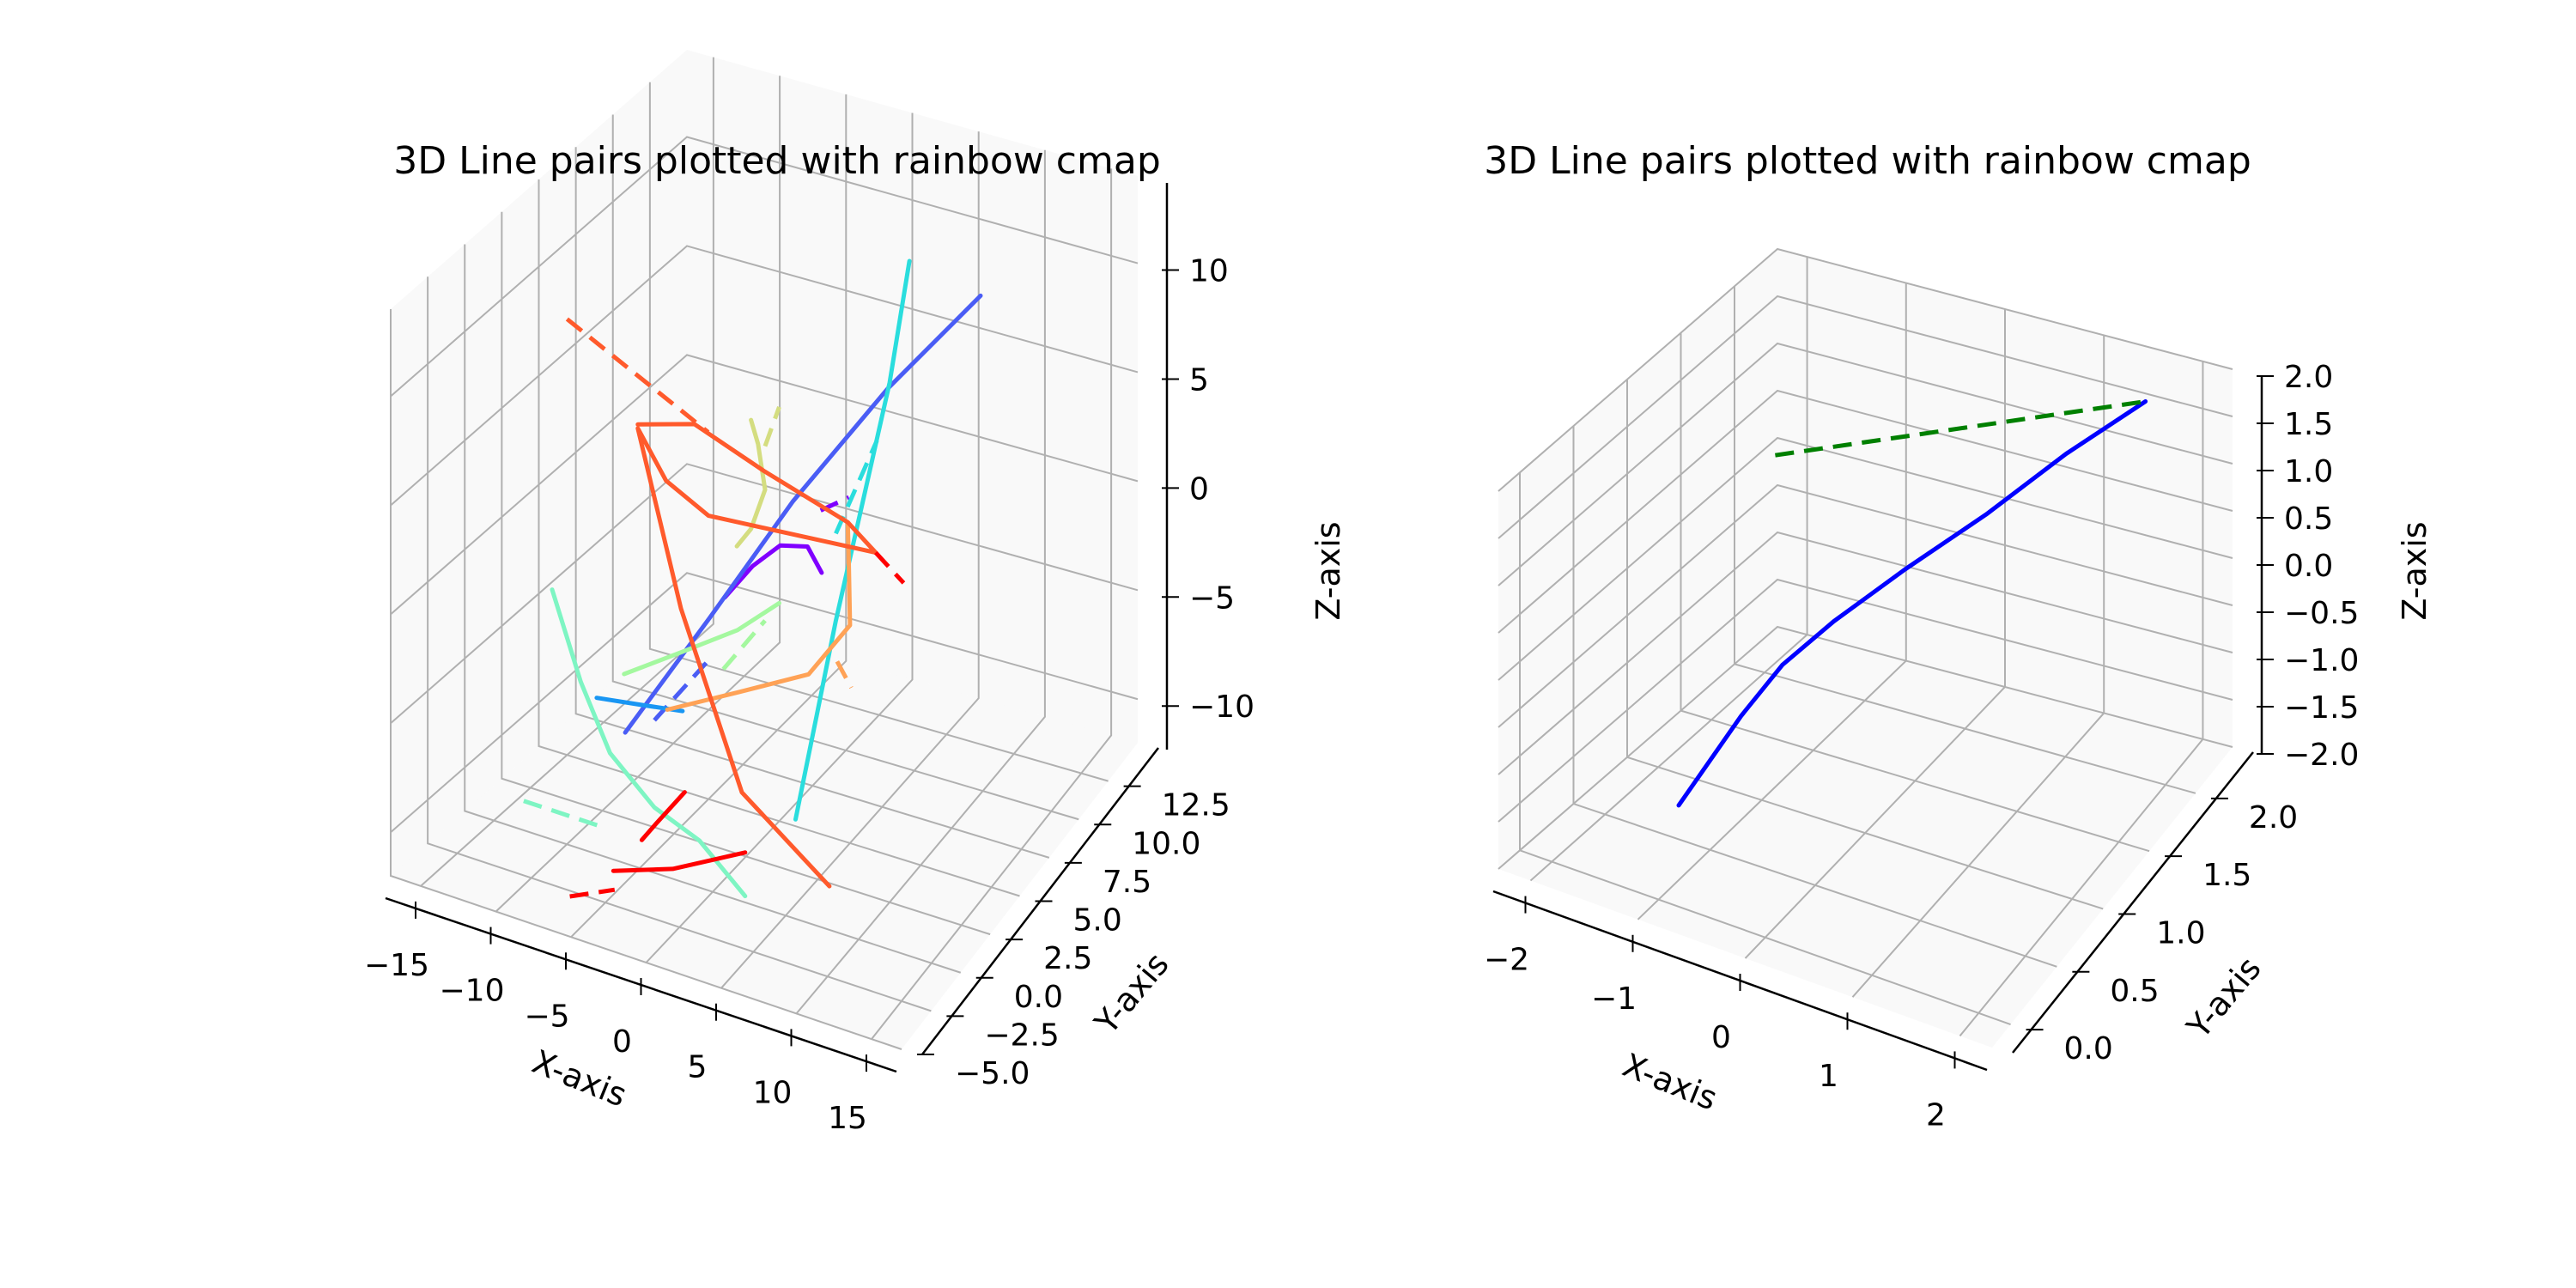 This screenshot has height=1288, width=2576. I want to click on floor-pane, so click(1865, 837).